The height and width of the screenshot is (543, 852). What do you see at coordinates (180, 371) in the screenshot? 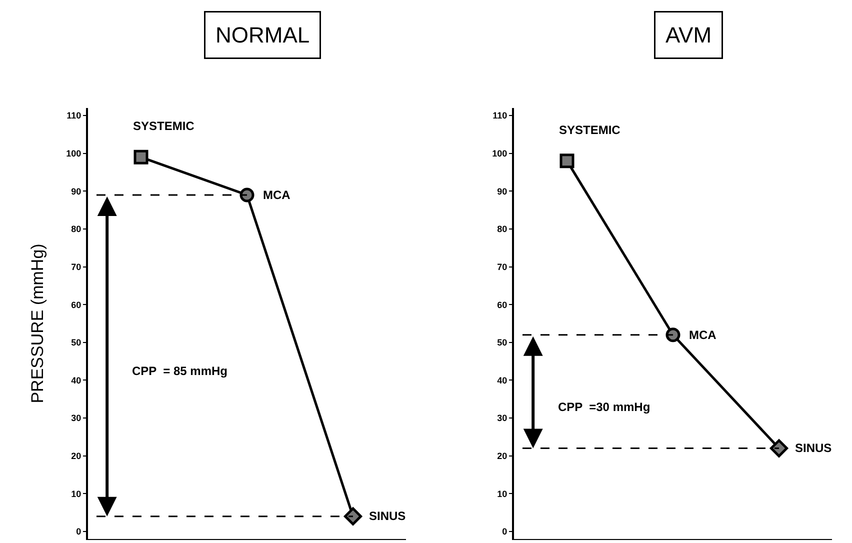
I see `annotation: CPP = 85 mmHg` at bounding box center [180, 371].